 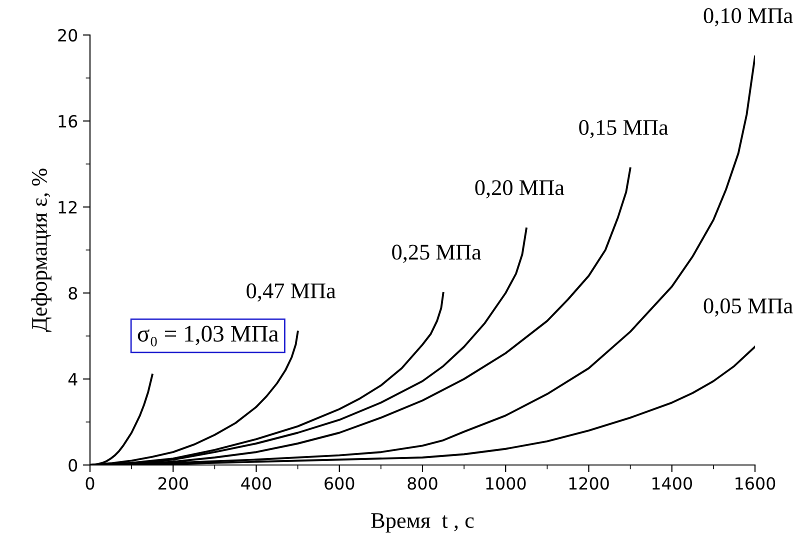 I want to click on y-tick-label: 20, so click(x=68, y=35).